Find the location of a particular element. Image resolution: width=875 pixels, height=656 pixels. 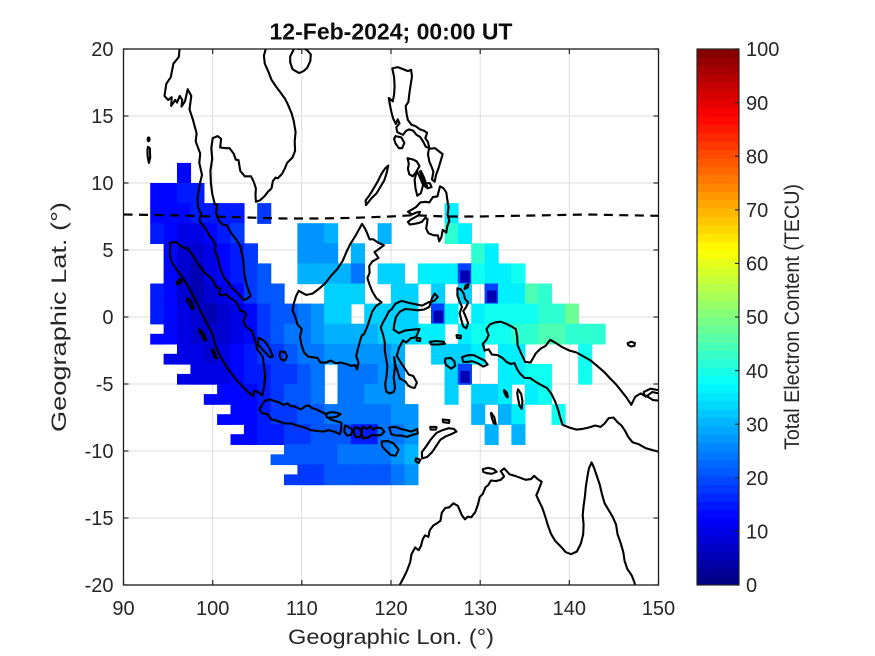

svg-text: 15 is located at coordinates (102, 117).